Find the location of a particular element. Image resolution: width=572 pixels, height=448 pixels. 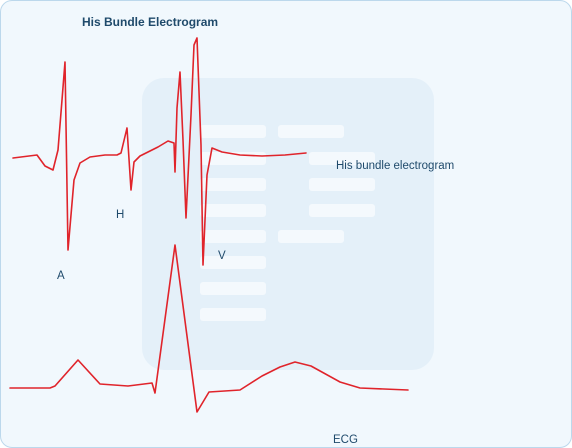

a-wave-label: A is located at coordinates (61, 276).